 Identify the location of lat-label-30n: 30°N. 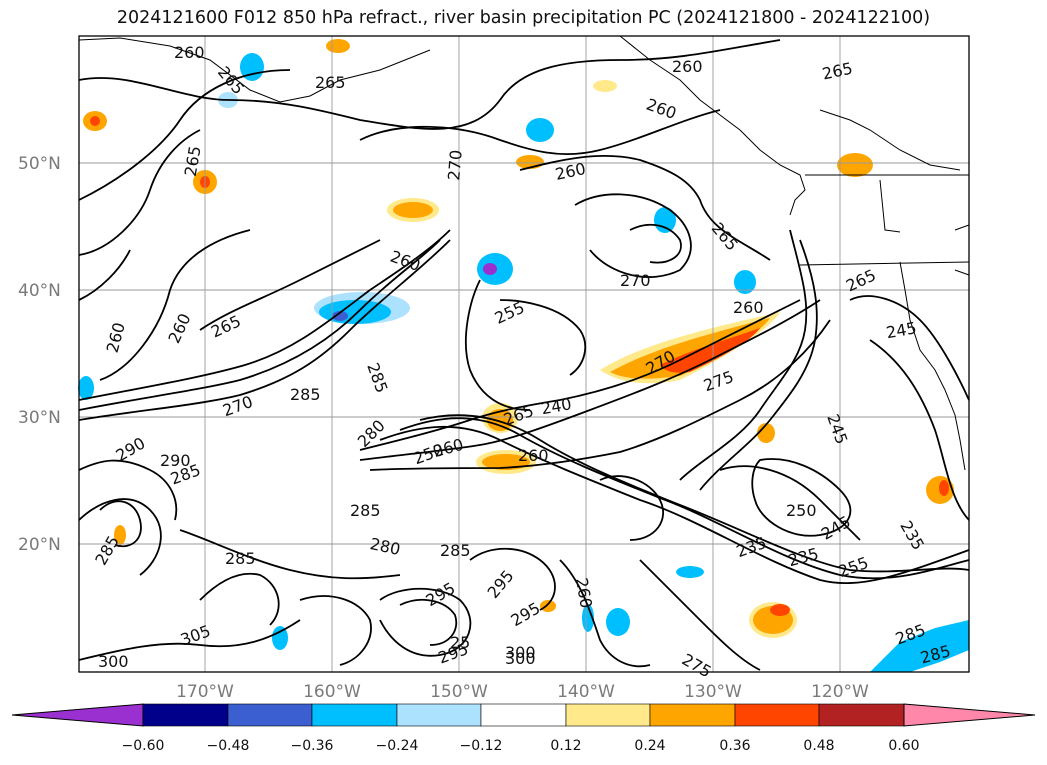
(39, 418).